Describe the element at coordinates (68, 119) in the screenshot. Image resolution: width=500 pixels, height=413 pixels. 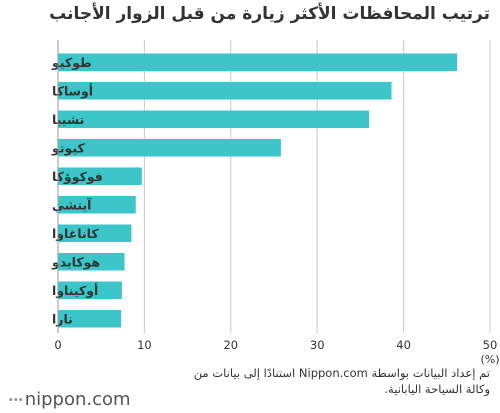
I see `category-label: تشيبا` at that location.